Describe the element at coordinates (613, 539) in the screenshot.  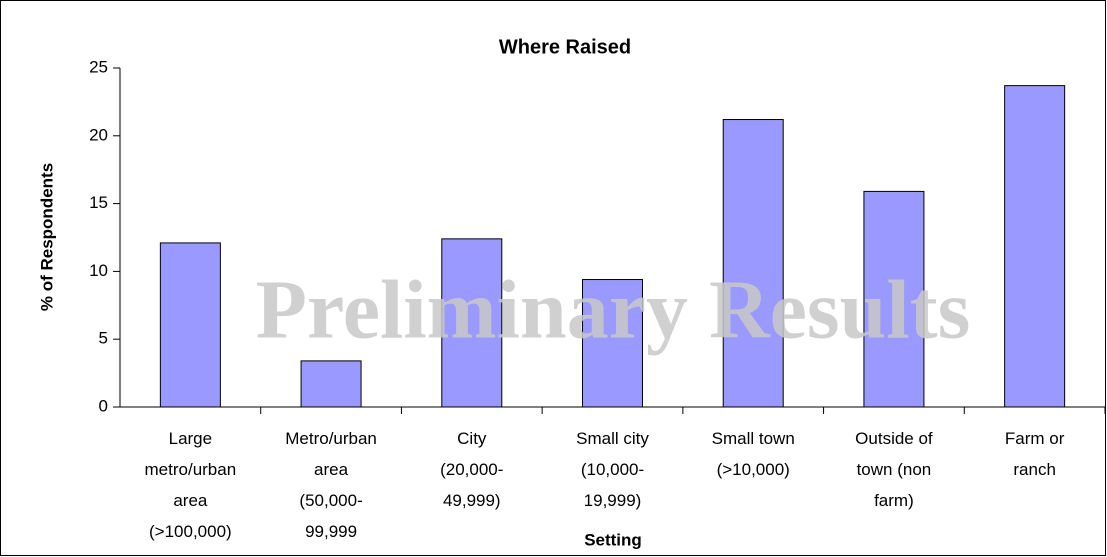
I see `x-axis-label: Setting` at that location.